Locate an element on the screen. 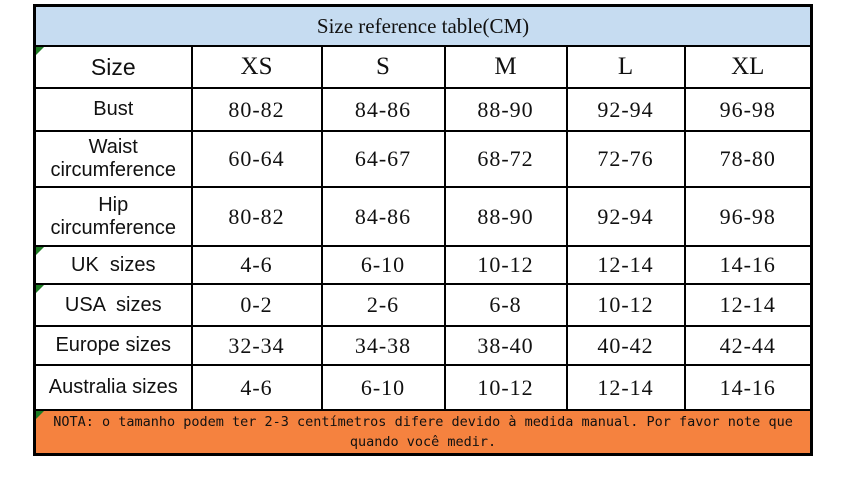 The image size is (841, 502). table-row-uk-sizes: UK sizes 4-6 6-10 10-12 12-14 14-16 is located at coordinates (423, 265).